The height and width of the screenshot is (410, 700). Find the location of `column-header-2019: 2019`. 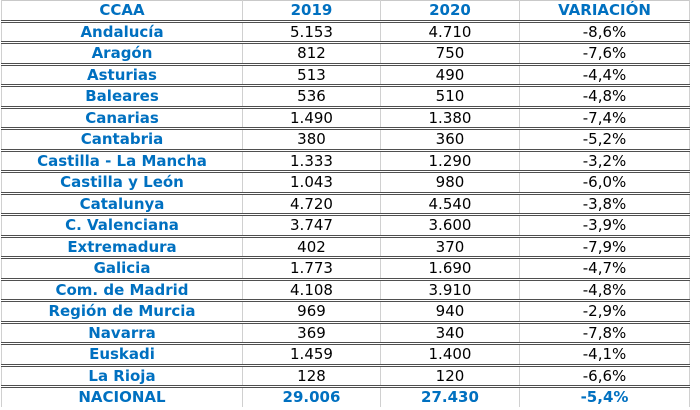

column-header-2019: 2019 is located at coordinates (311, 11).